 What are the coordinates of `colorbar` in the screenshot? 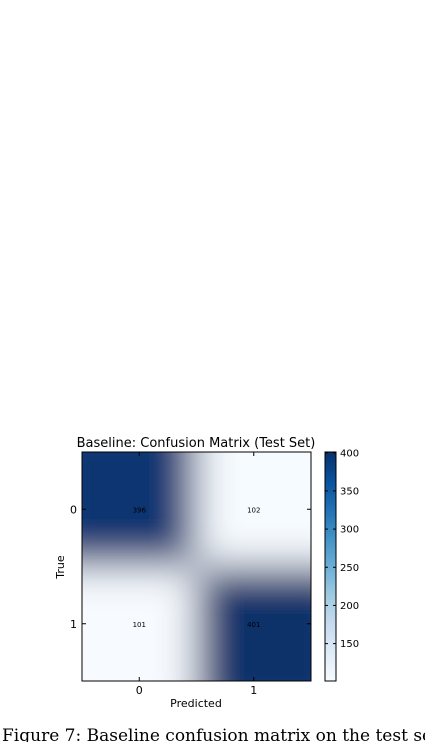 It's located at (330, 566).